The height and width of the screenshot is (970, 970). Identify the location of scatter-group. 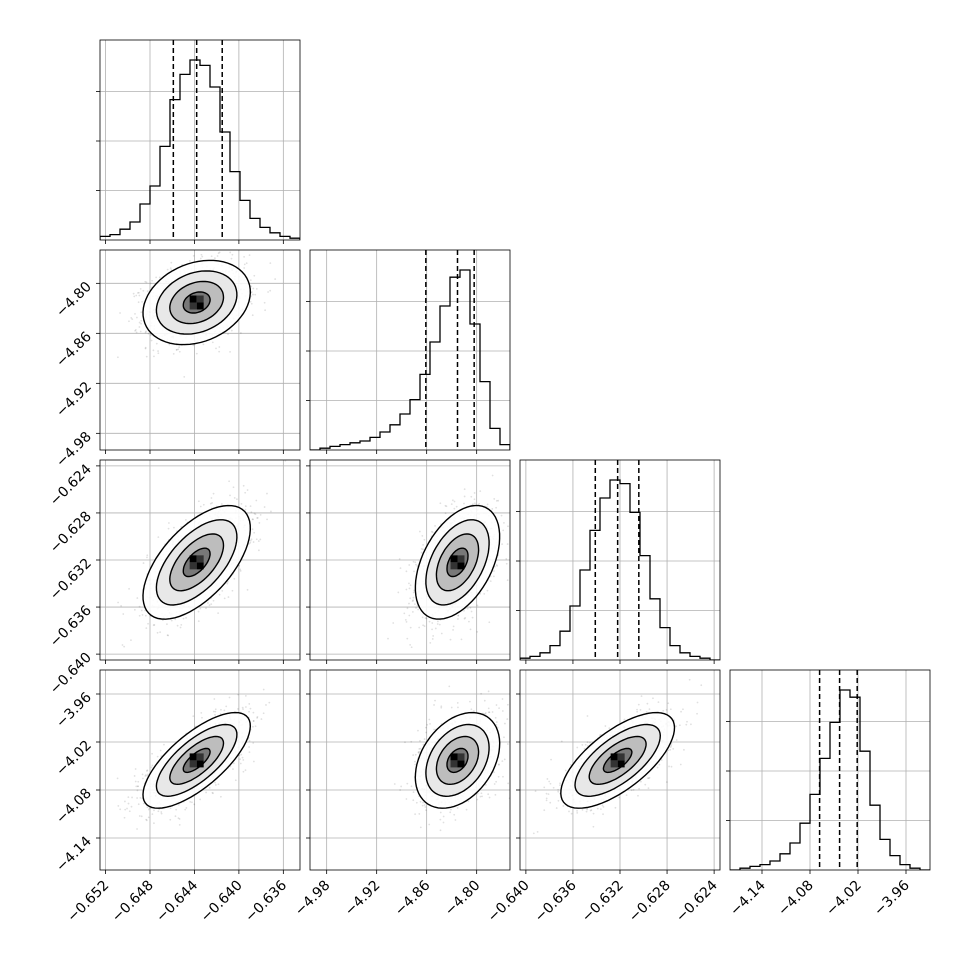
(202, 554).